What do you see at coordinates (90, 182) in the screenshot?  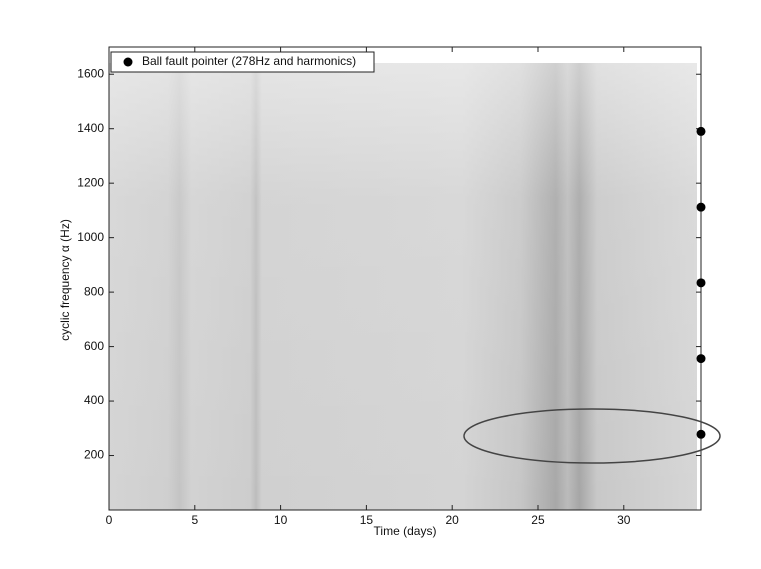 I see `y-tick-label: 1200` at bounding box center [90, 182].